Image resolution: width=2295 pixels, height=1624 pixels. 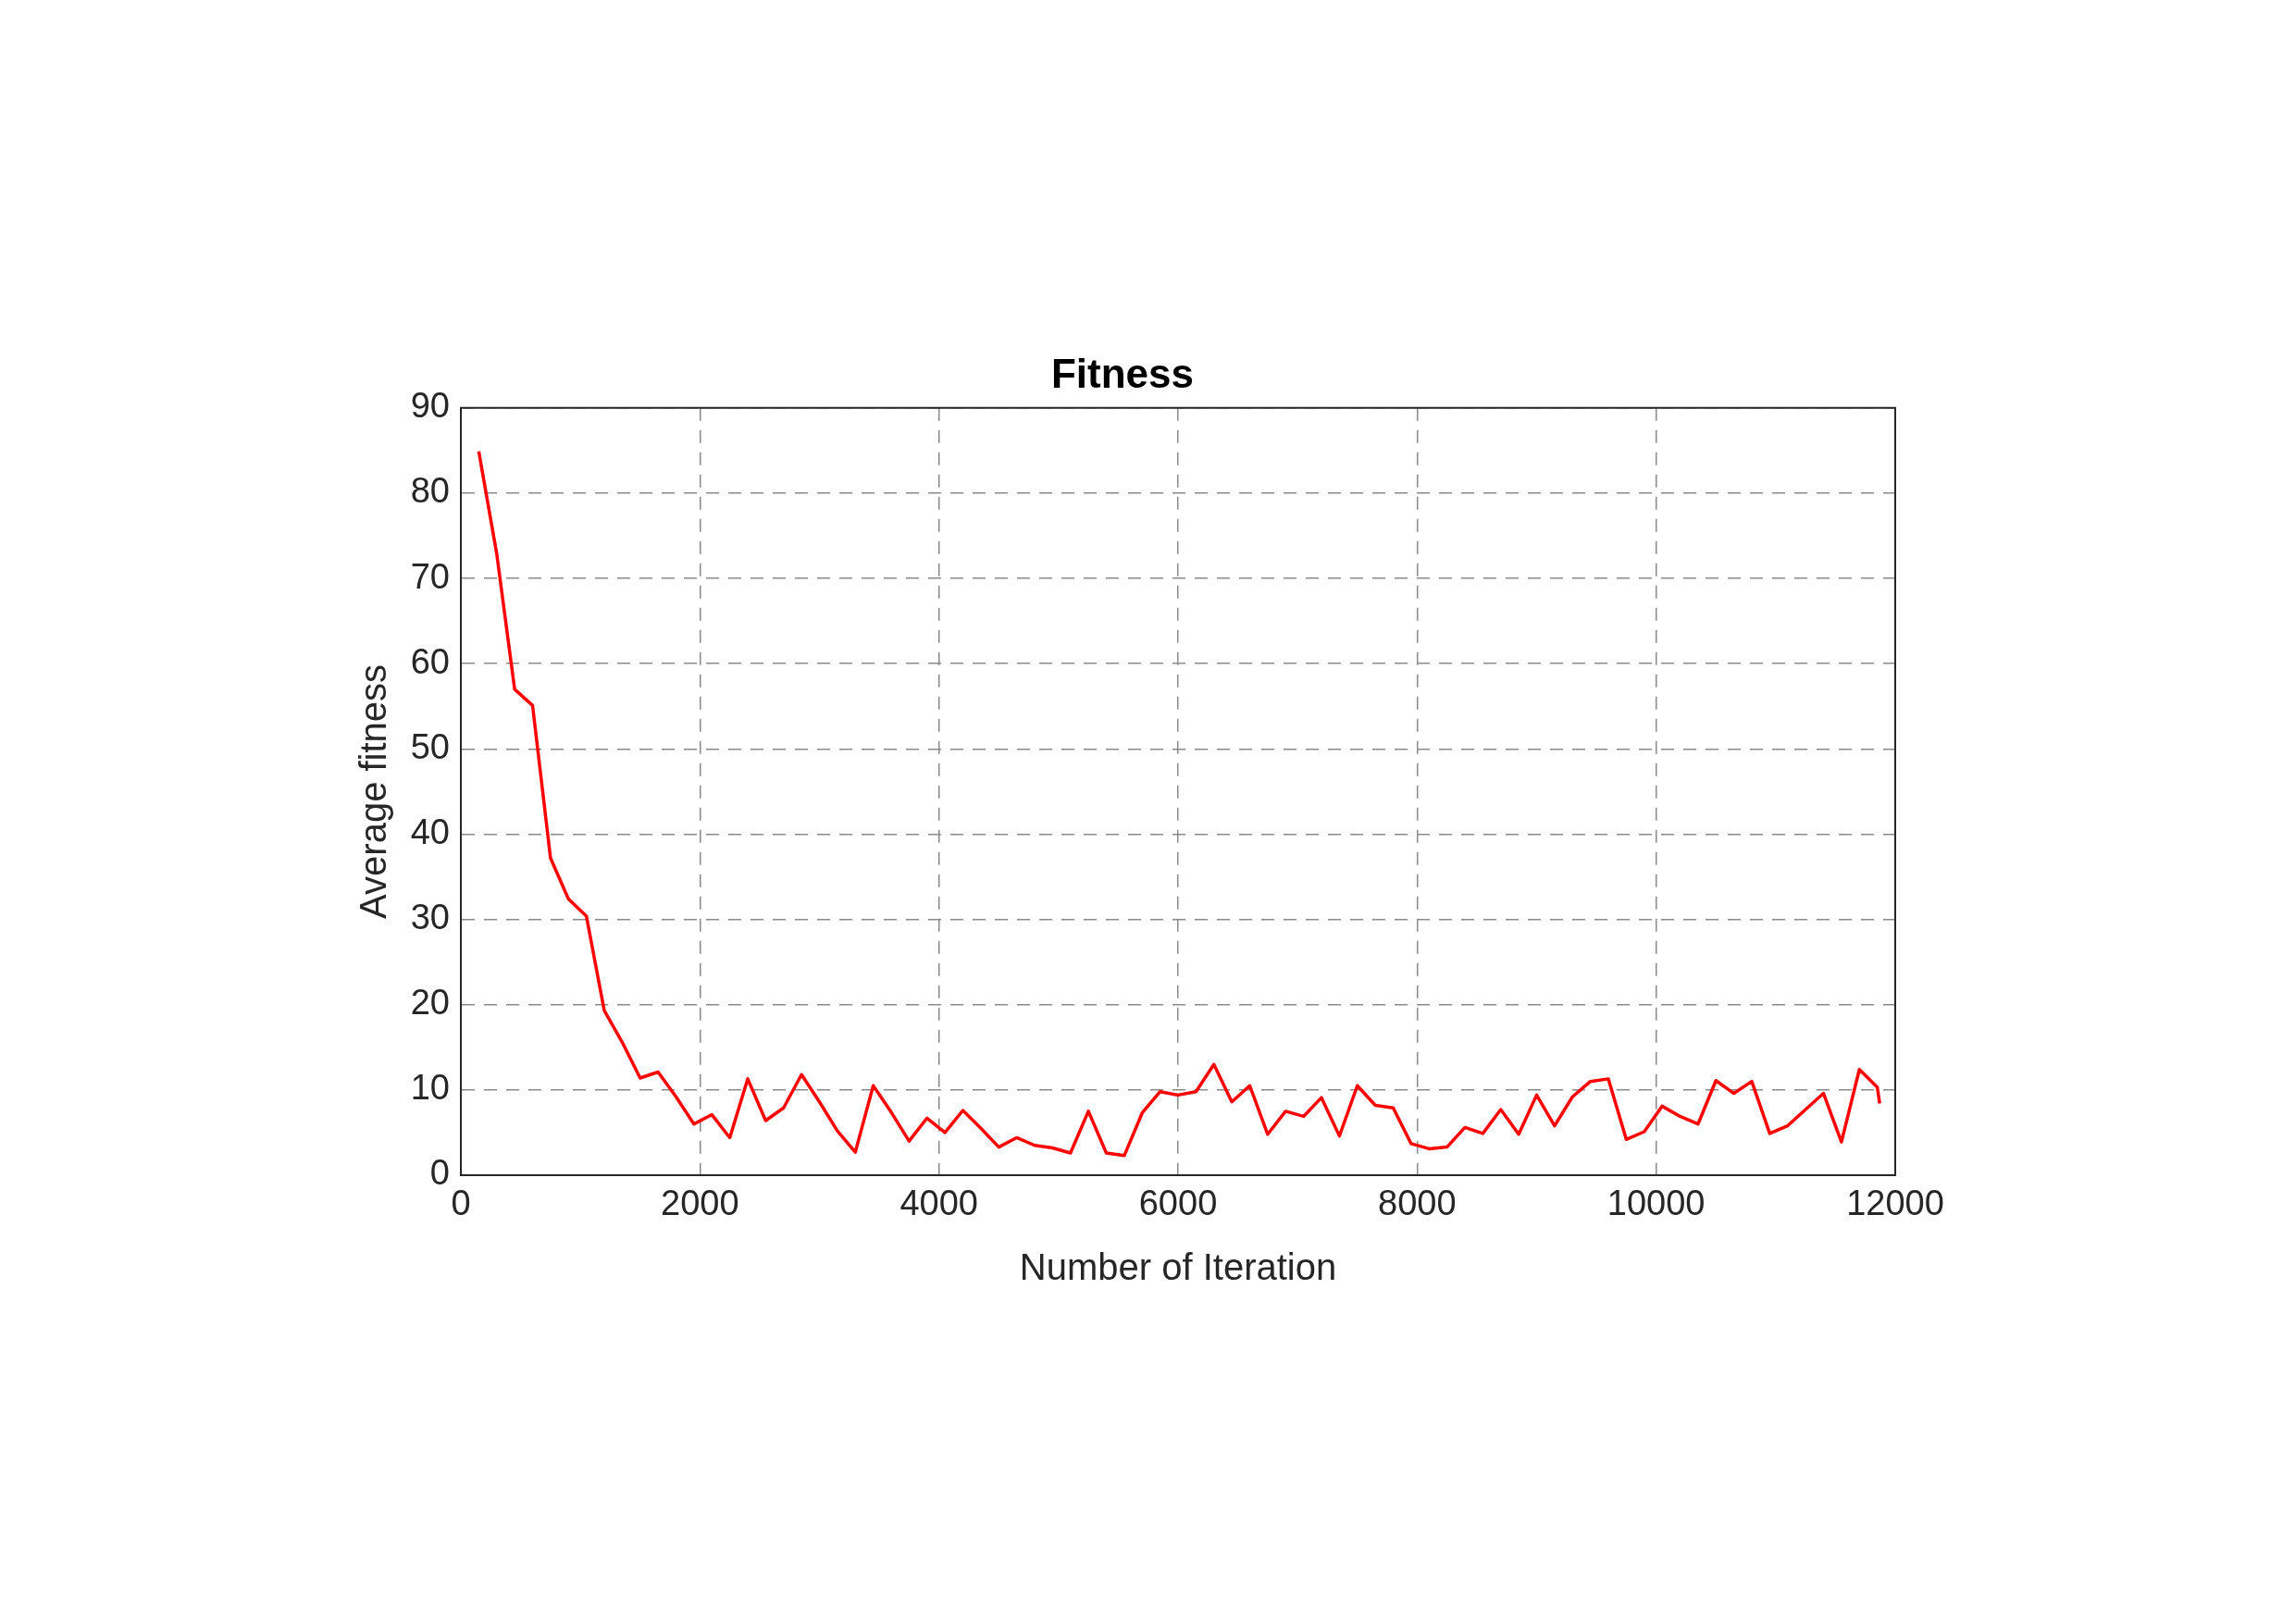 I want to click on x-axis-title: Number of Iteration, so click(x=1178, y=1267).